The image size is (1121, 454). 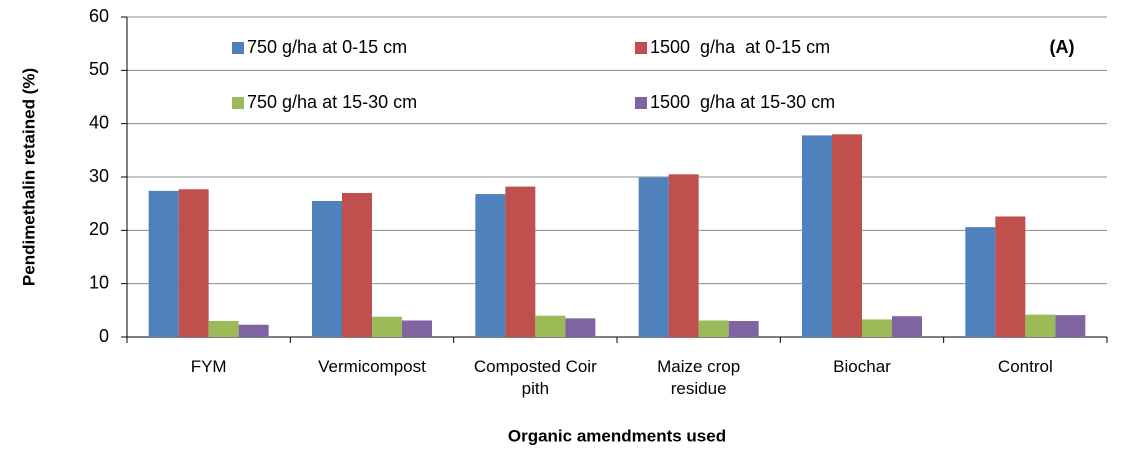 What do you see at coordinates (862, 366) in the screenshot?
I see `x-tick-label: Biochar` at bounding box center [862, 366].